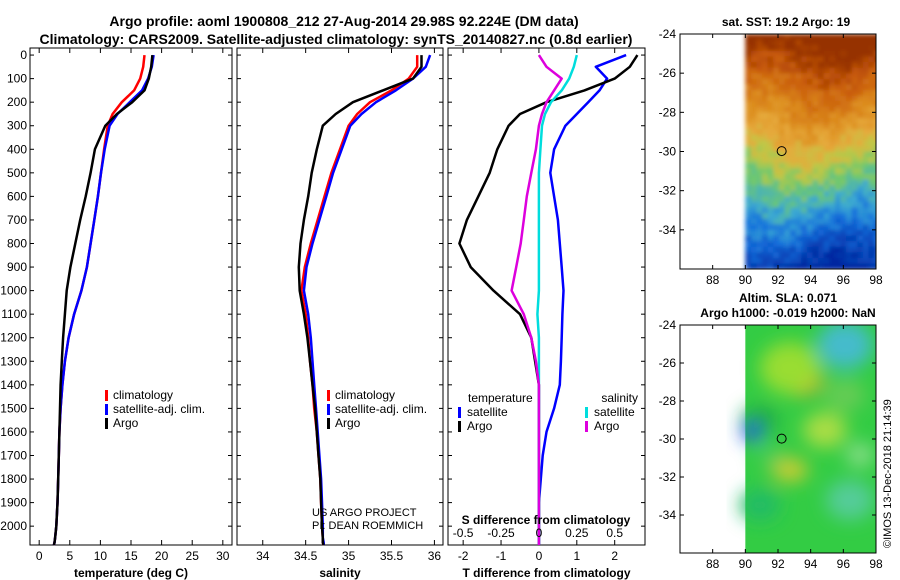  Describe the element at coordinates (17, 220) in the screenshot. I see `depth-tick-label: 700` at that location.